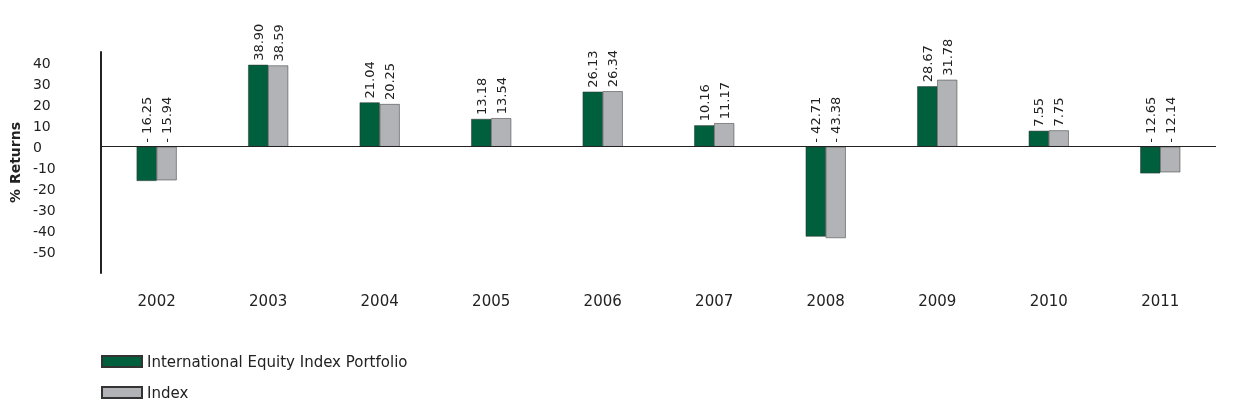  I want to click on data-label: 7.75, so click(1059, 112).